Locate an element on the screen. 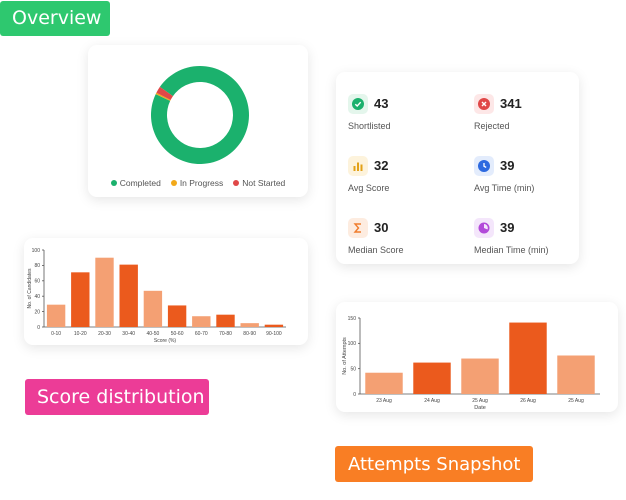 The height and width of the screenshot is (500, 626). stat-median-score: 30 Median Score is located at coordinates (391, 228).